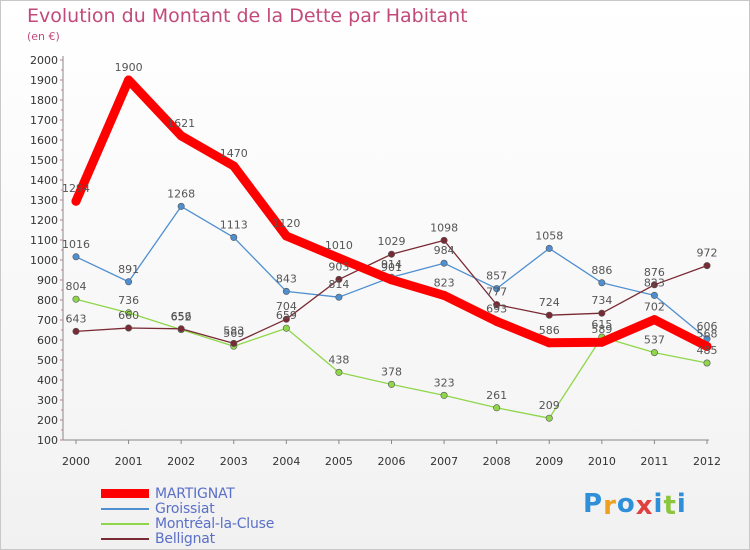 The image size is (750, 550). What do you see at coordinates (233, 333) in the screenshot?
I see `data-label: 569` at bounding box center [233, 333].